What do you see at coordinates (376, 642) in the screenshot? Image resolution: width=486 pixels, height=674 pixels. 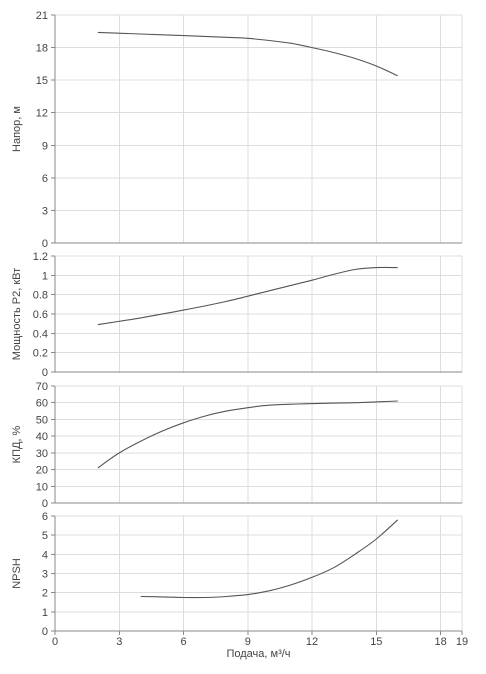 I see `x-tick-label: 15` at bounding box center [376, 642].